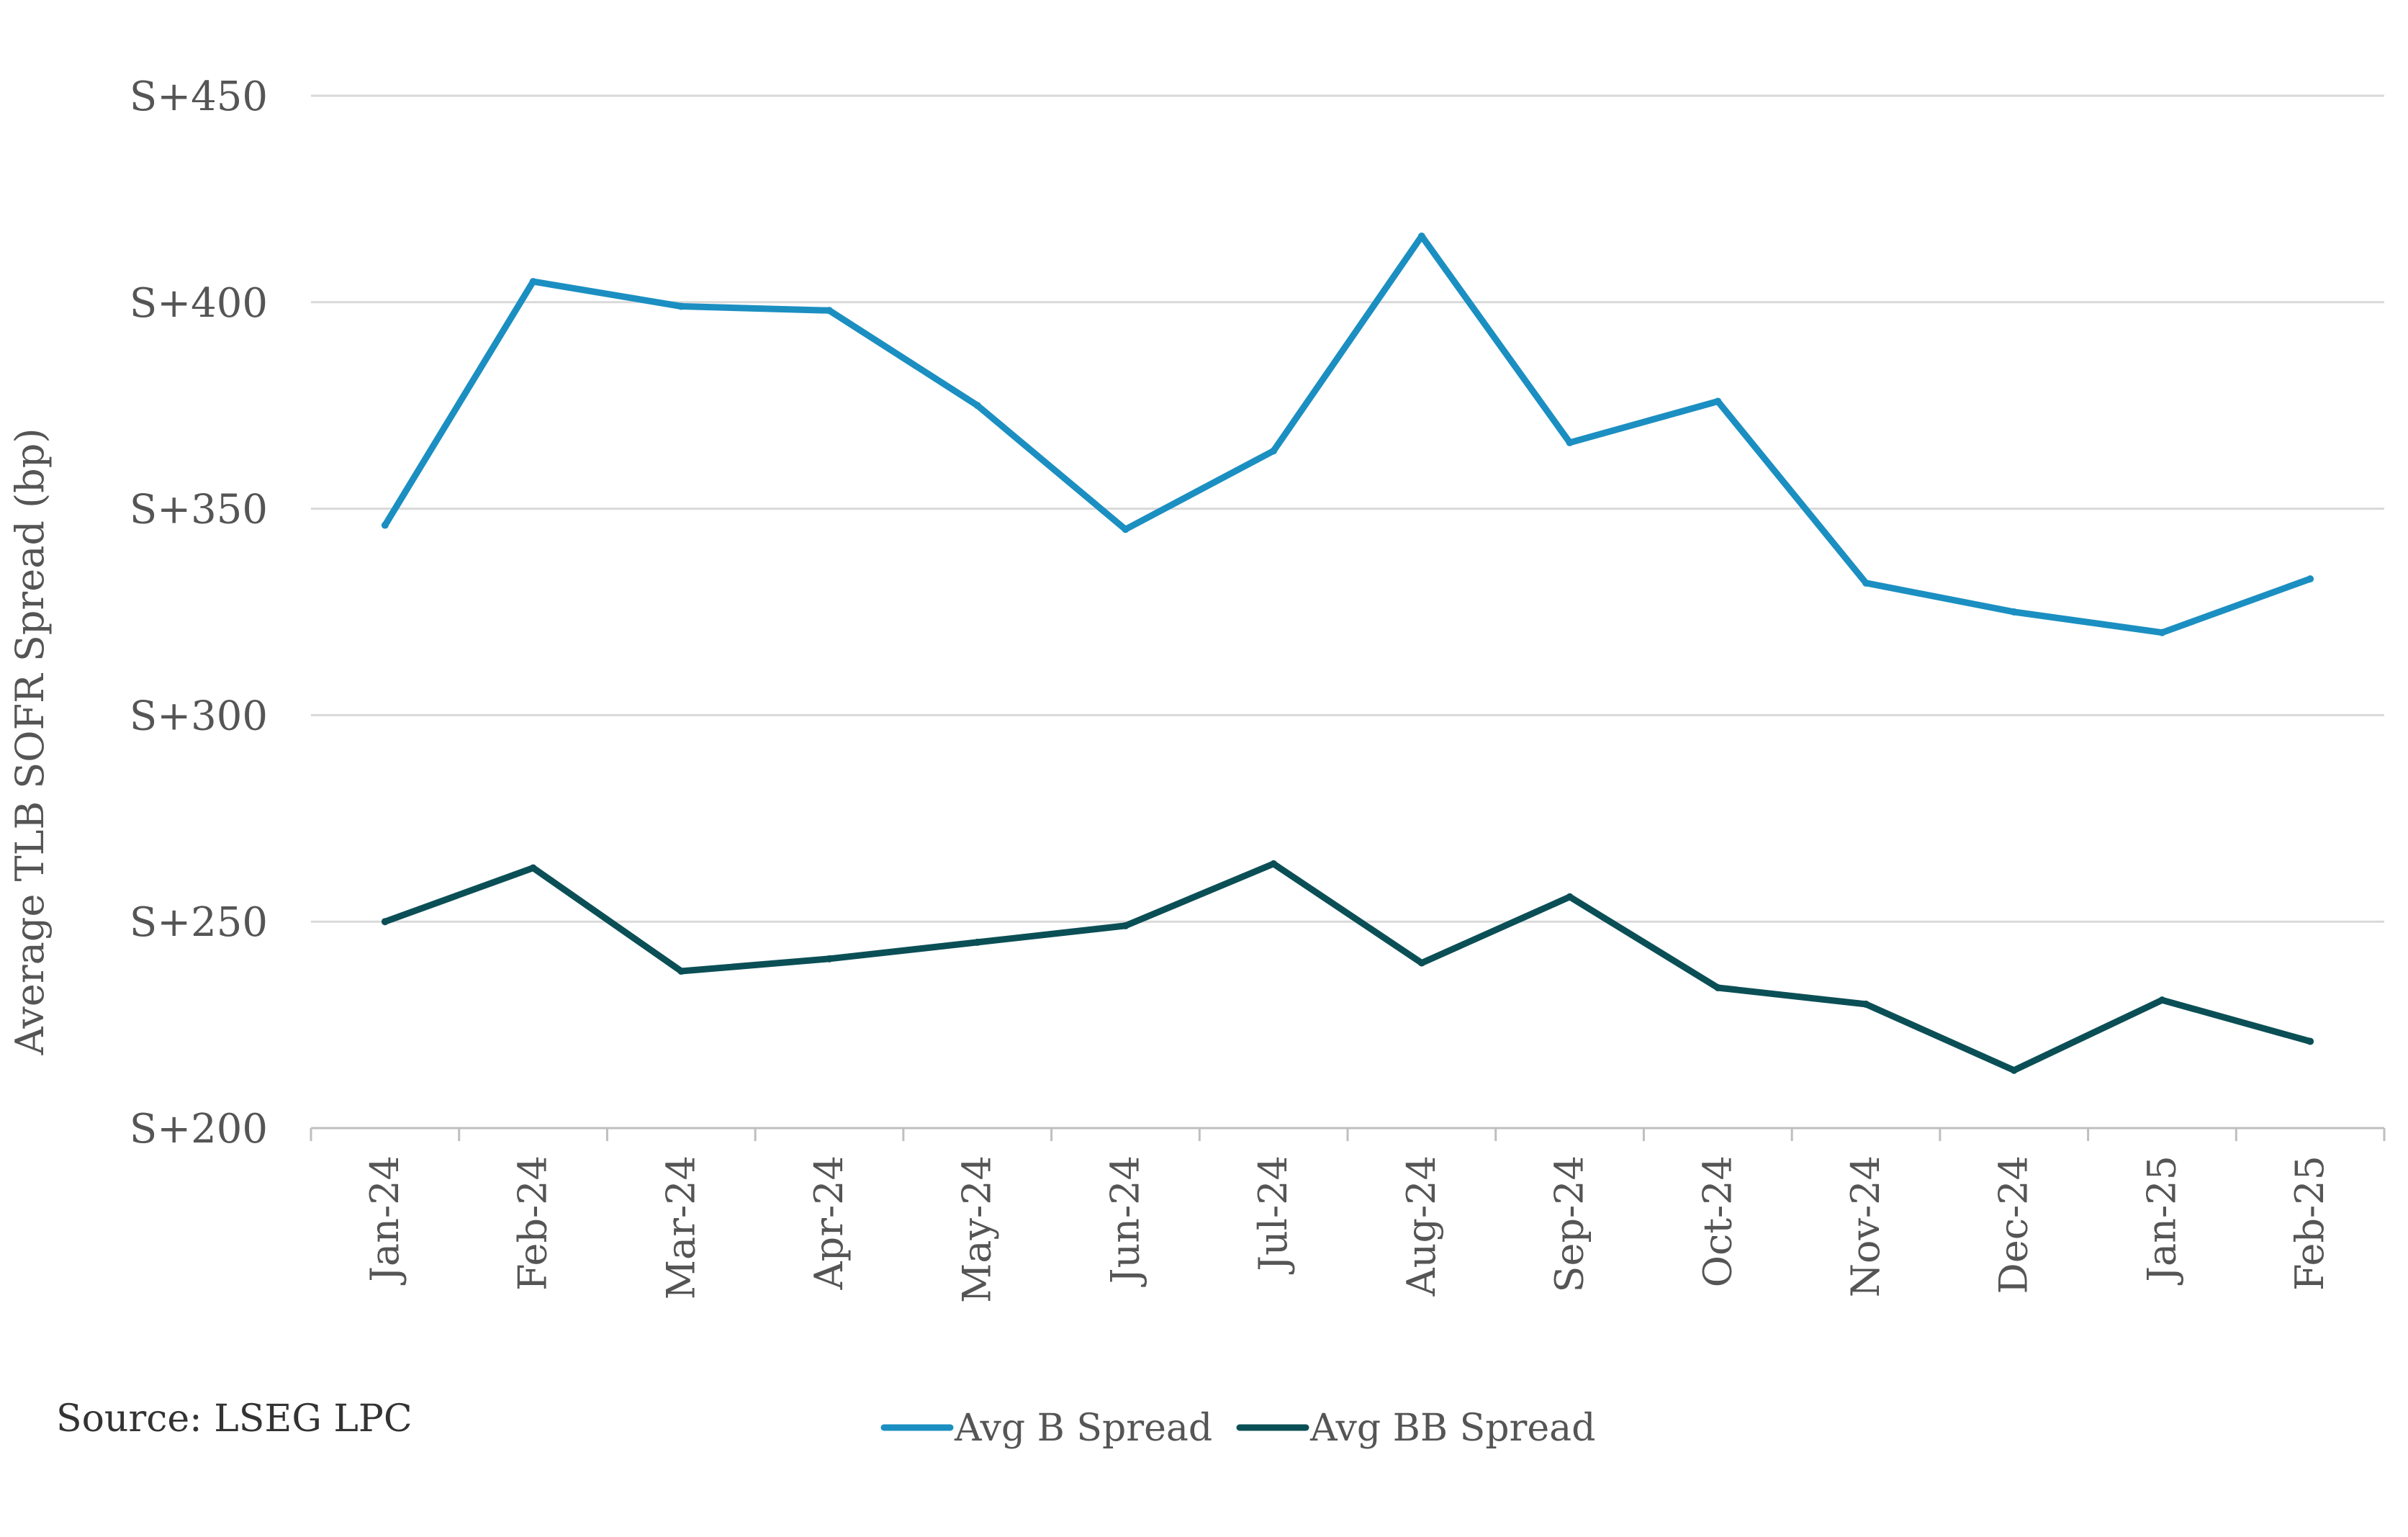 This screenshot has width=2408, height=1537. What do you see at coordinates (533, 1223) in the screenshot?
I see `x-tick-label: Feb-24` at bounding box center [533, 1223].